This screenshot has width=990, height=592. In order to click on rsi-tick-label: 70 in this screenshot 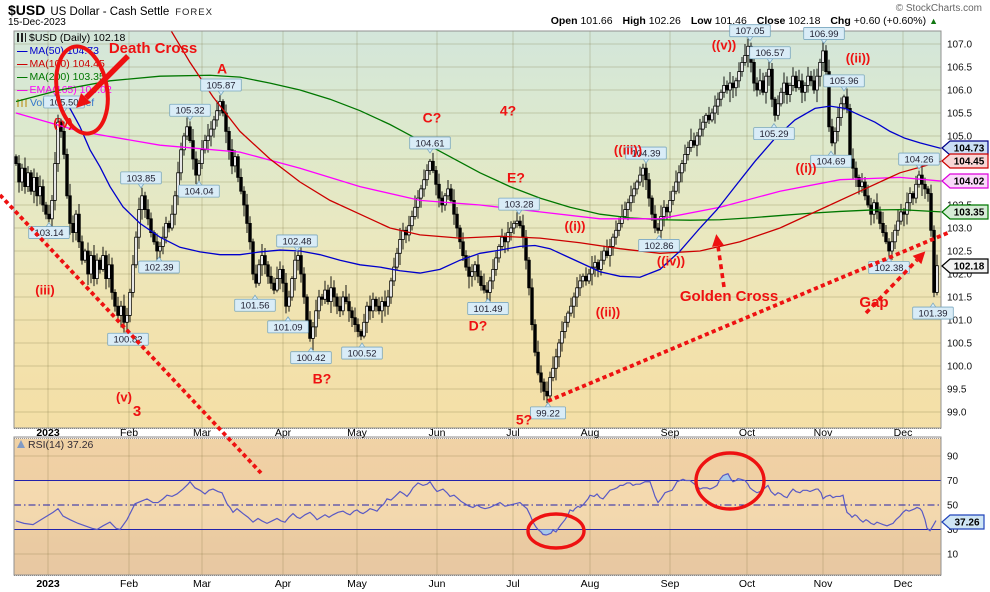, I will do `click(953, 481)`.